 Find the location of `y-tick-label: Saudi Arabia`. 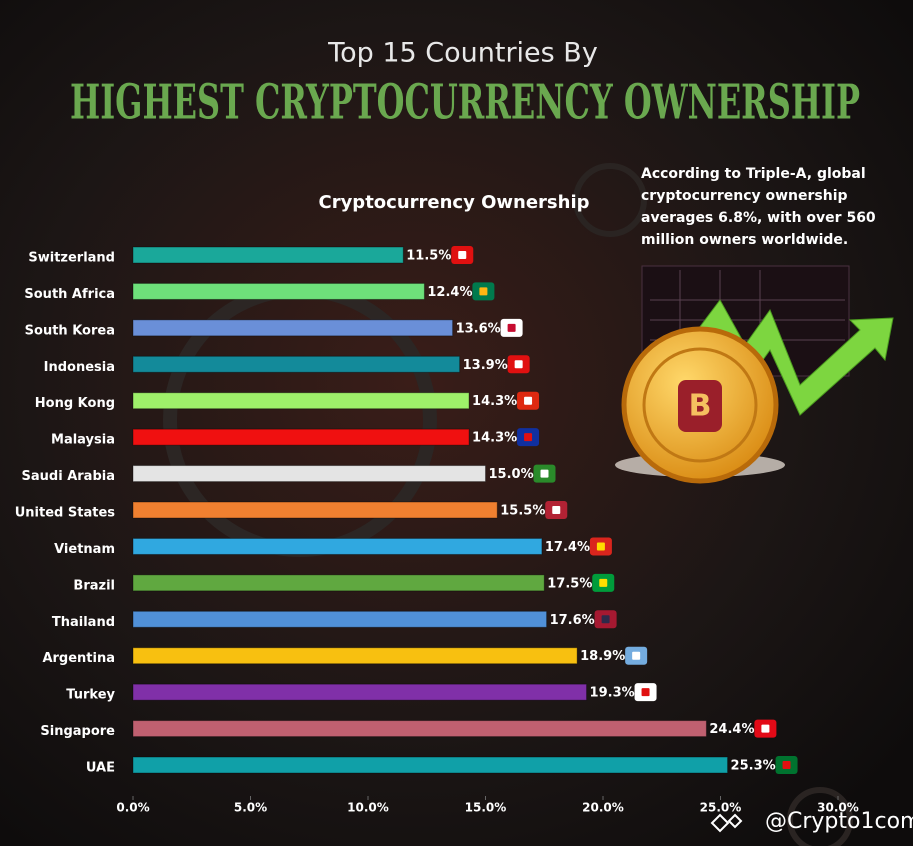

y-tick-label: Saudi Arabia is located at coordinates (68, 476).